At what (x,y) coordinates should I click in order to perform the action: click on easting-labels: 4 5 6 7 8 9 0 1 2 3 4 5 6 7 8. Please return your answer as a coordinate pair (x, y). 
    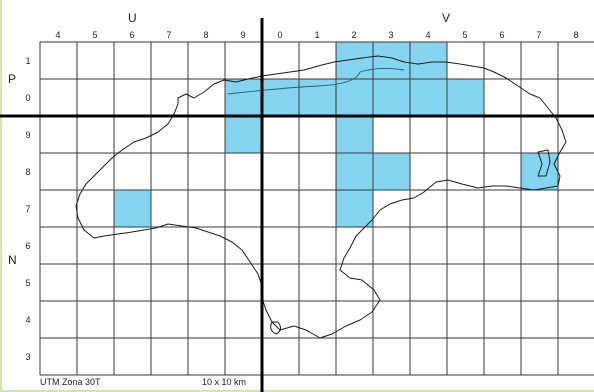
    Looking at the image, I should click on (316, 35).